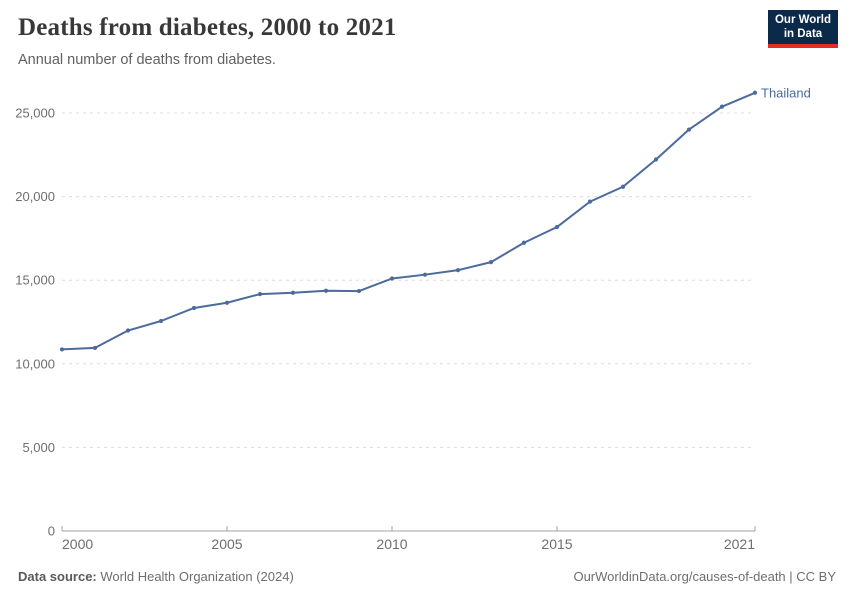 This screenshot has height=600, width=850. I want to click on data-point-2013, so click(491, 262).